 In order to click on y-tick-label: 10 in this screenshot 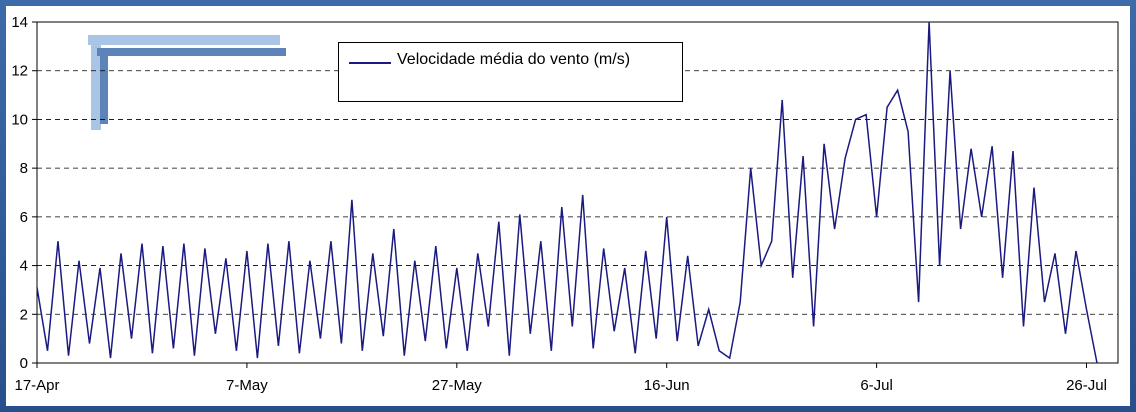, I will do `click(19, 119)`.